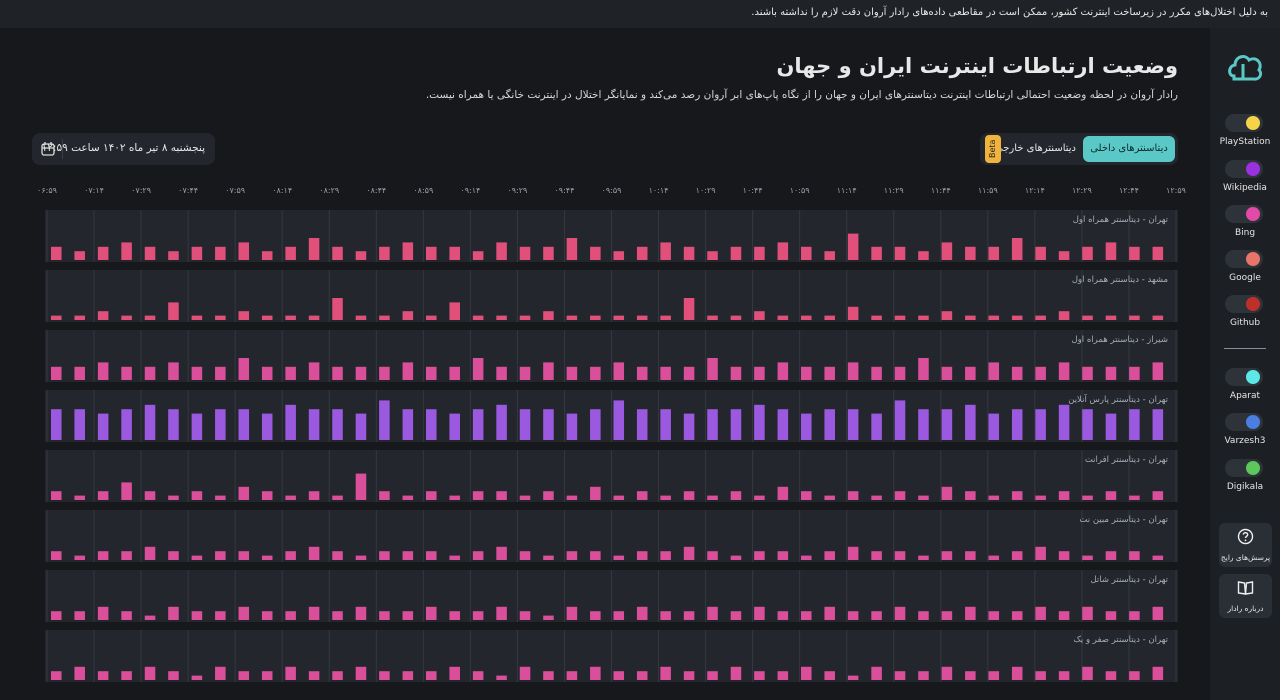 This screenshot has width=1280, height=700. I want to click on datacenter-panel: تهران - دیتاسنتر افرانت, so click(611, 476).